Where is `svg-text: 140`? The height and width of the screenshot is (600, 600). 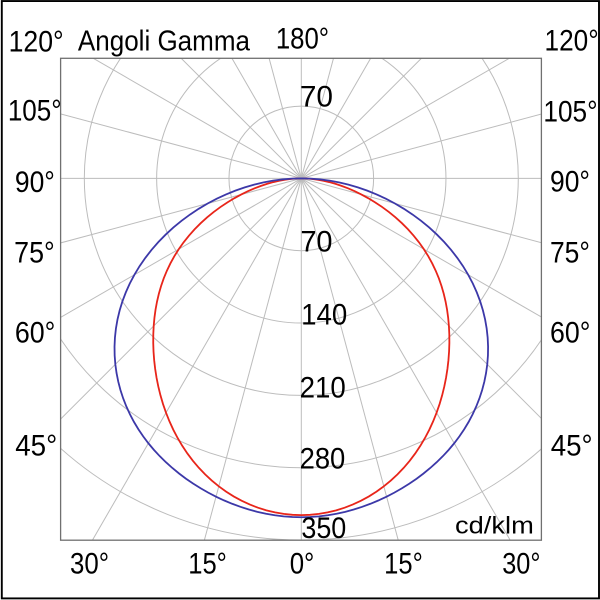 svg-text: 140 is located at coordinates (324, 315).